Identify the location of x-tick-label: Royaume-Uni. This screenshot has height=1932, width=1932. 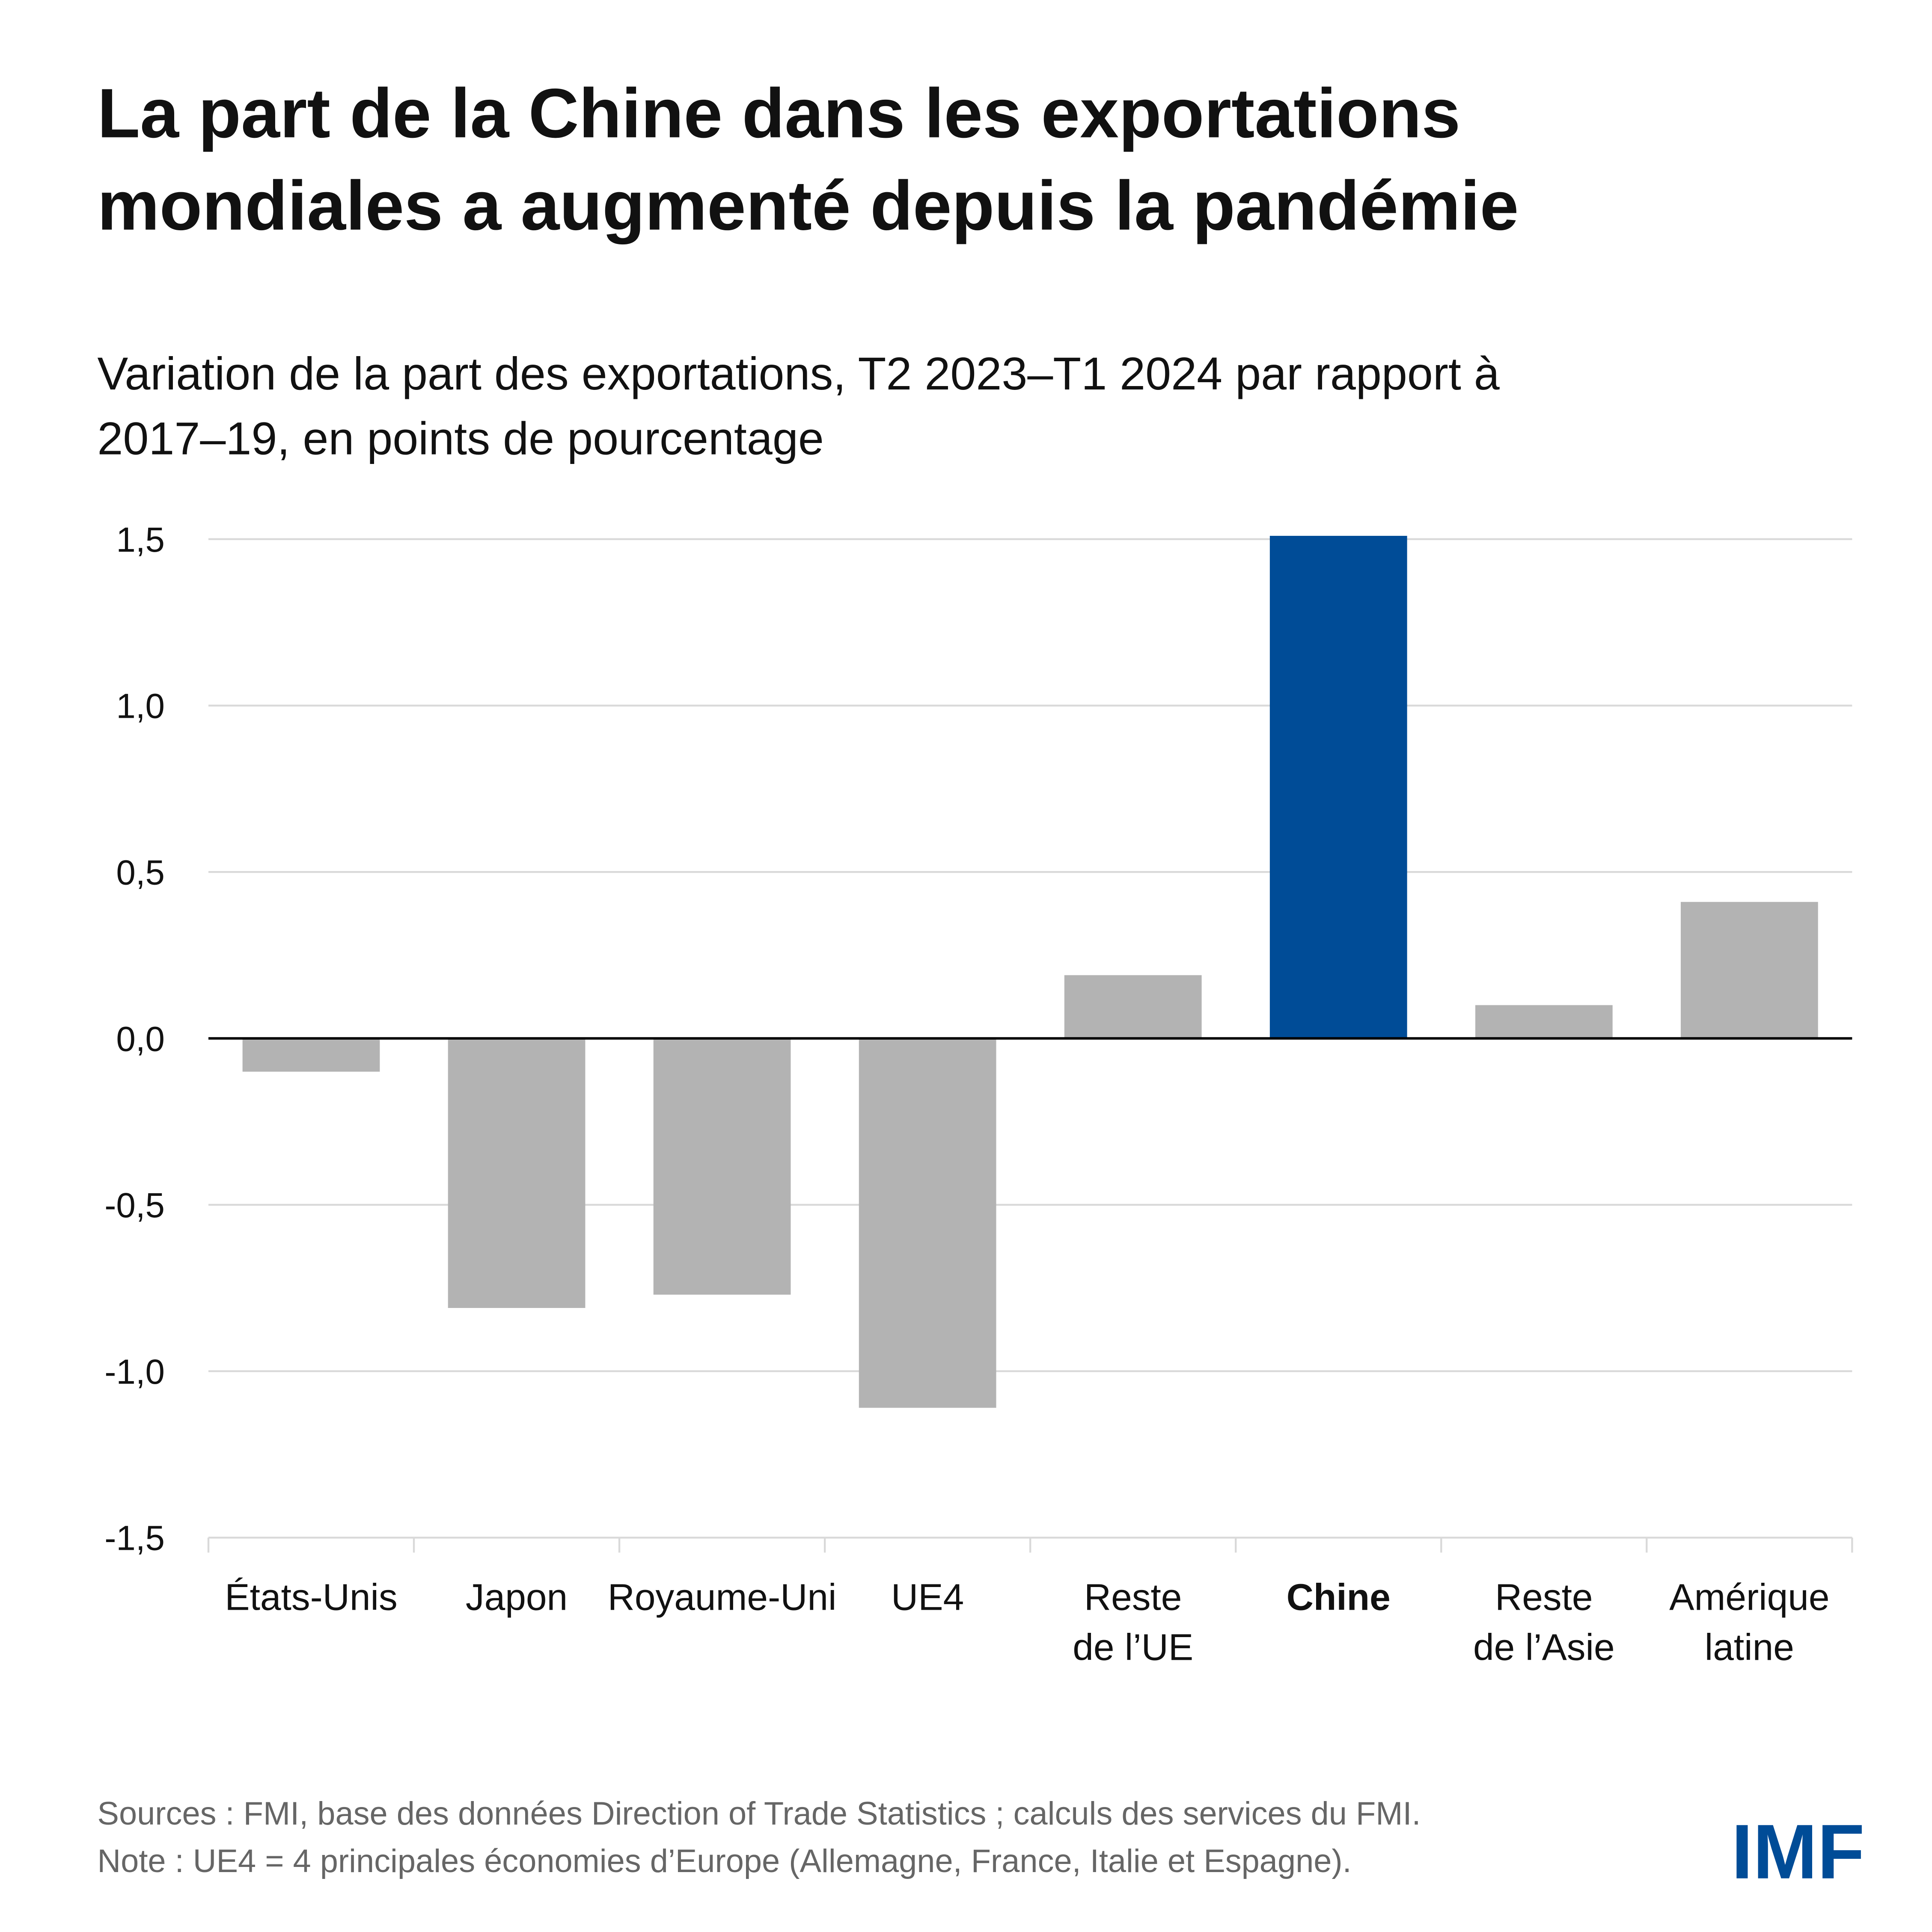
(722, 1597).